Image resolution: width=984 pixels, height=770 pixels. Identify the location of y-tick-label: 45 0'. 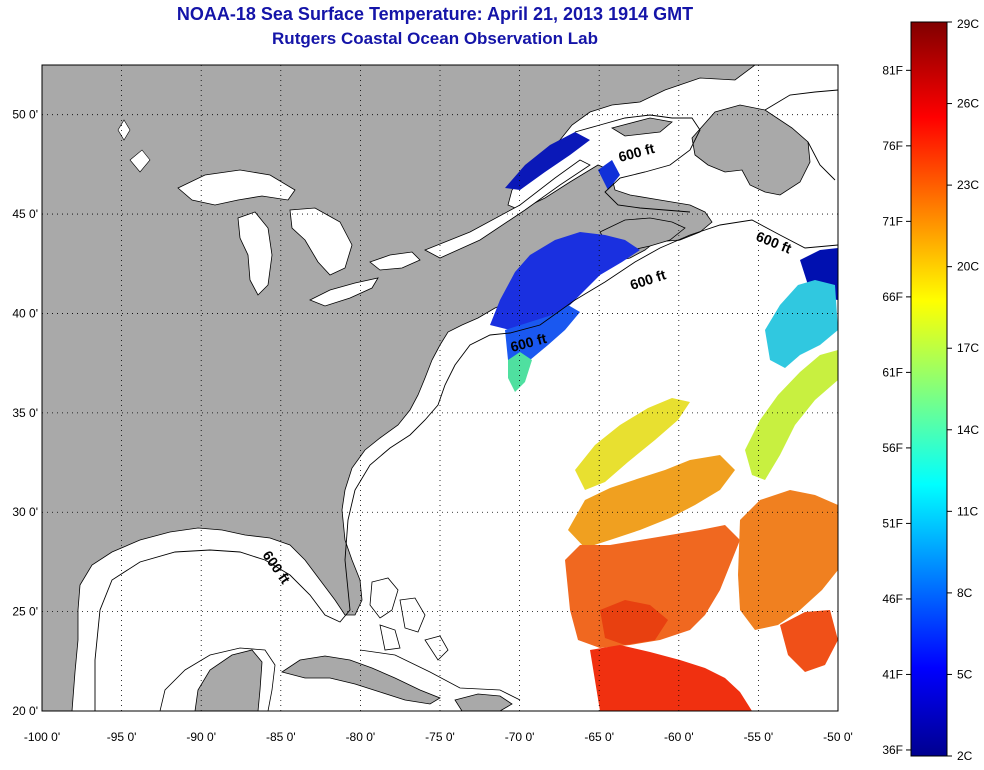
(25, 214).